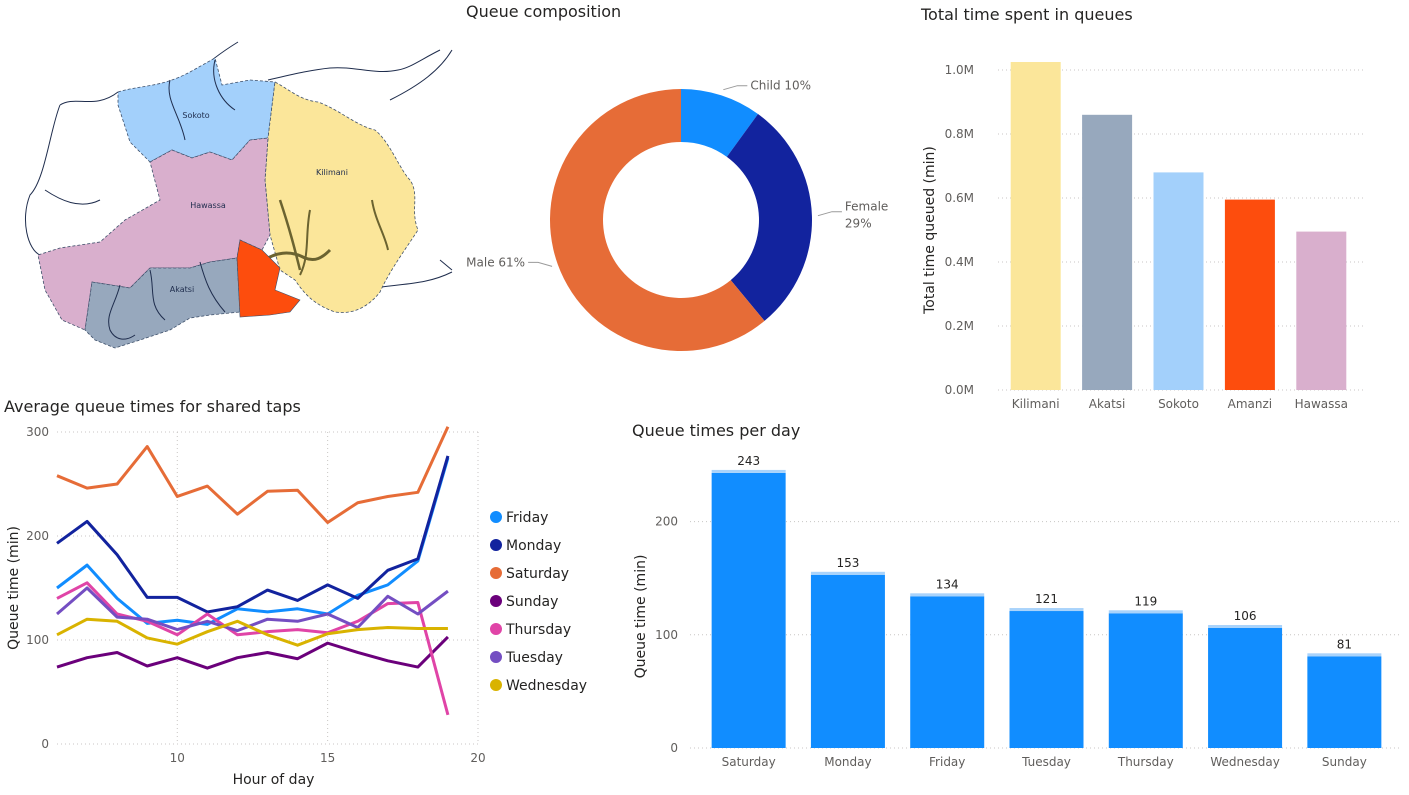 The width and height of the screenshot is (1409, 795). Describe the element at coordinates (866, 215) in the screenshot. I see `donut-label: Female 29%` at that location.